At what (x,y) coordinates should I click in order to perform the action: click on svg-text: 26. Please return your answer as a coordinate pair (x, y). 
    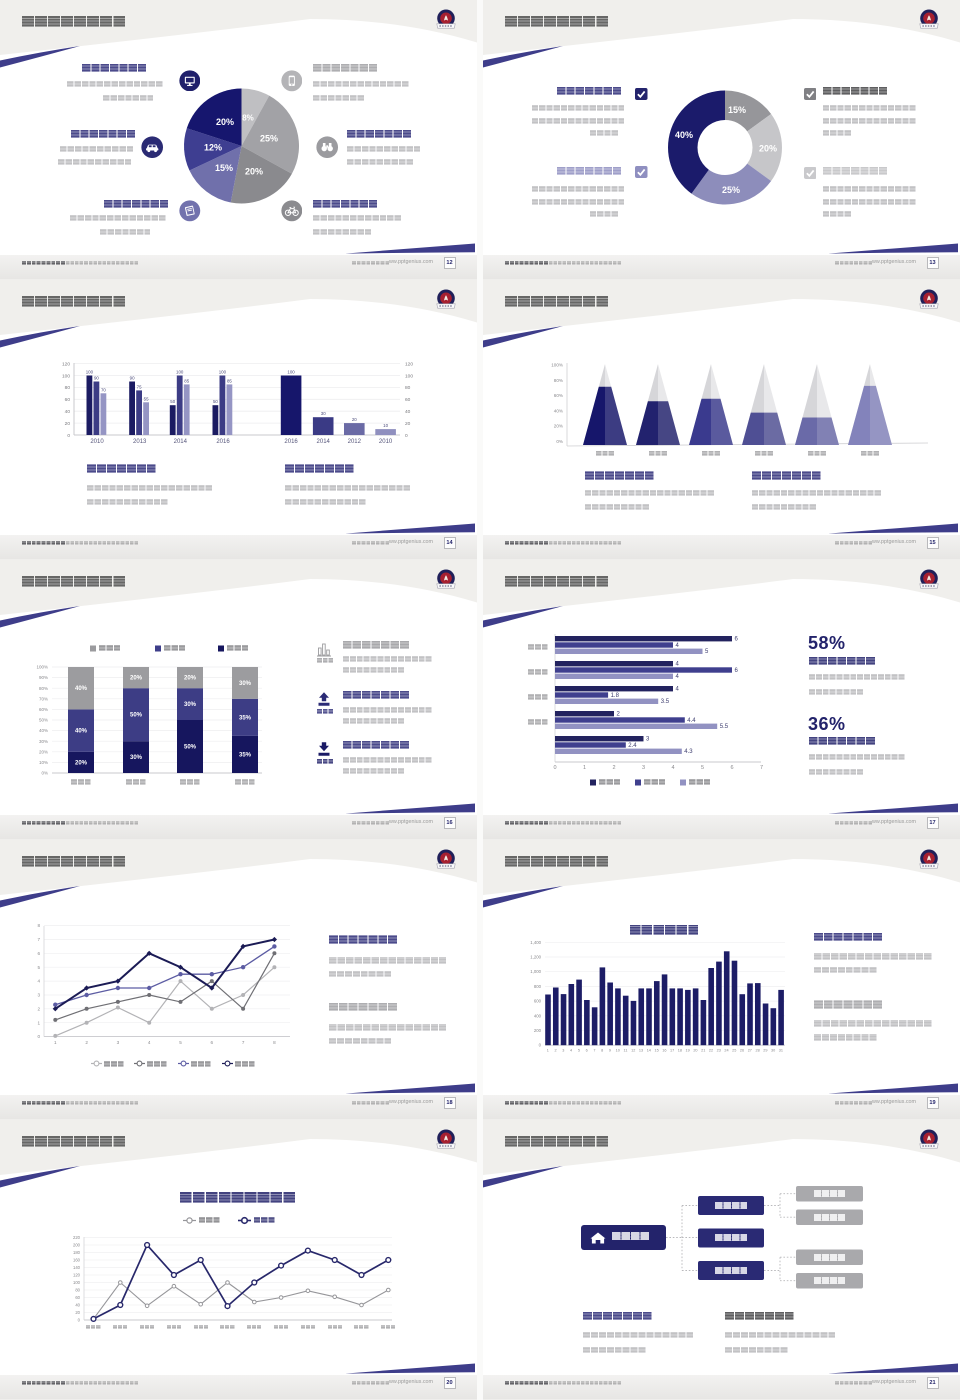
    Looking at the image, I should click on (742, 1051).